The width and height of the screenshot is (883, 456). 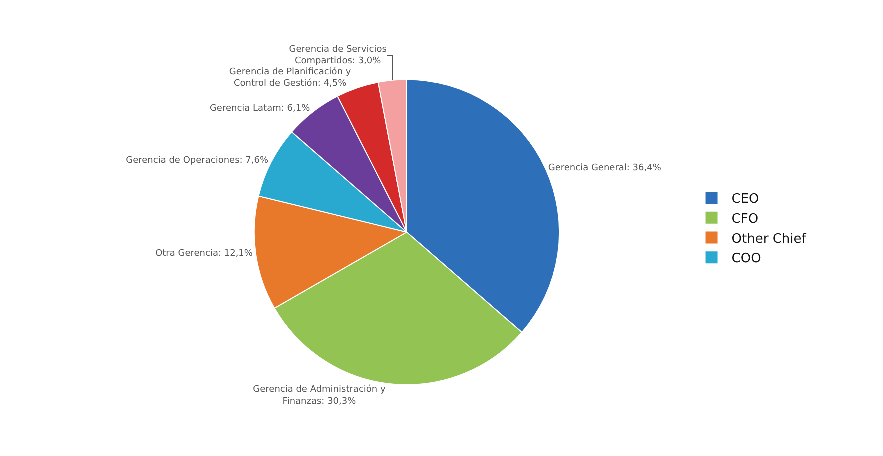 I want to click on legend-label: Other Chief, so click(x=769, y=239).